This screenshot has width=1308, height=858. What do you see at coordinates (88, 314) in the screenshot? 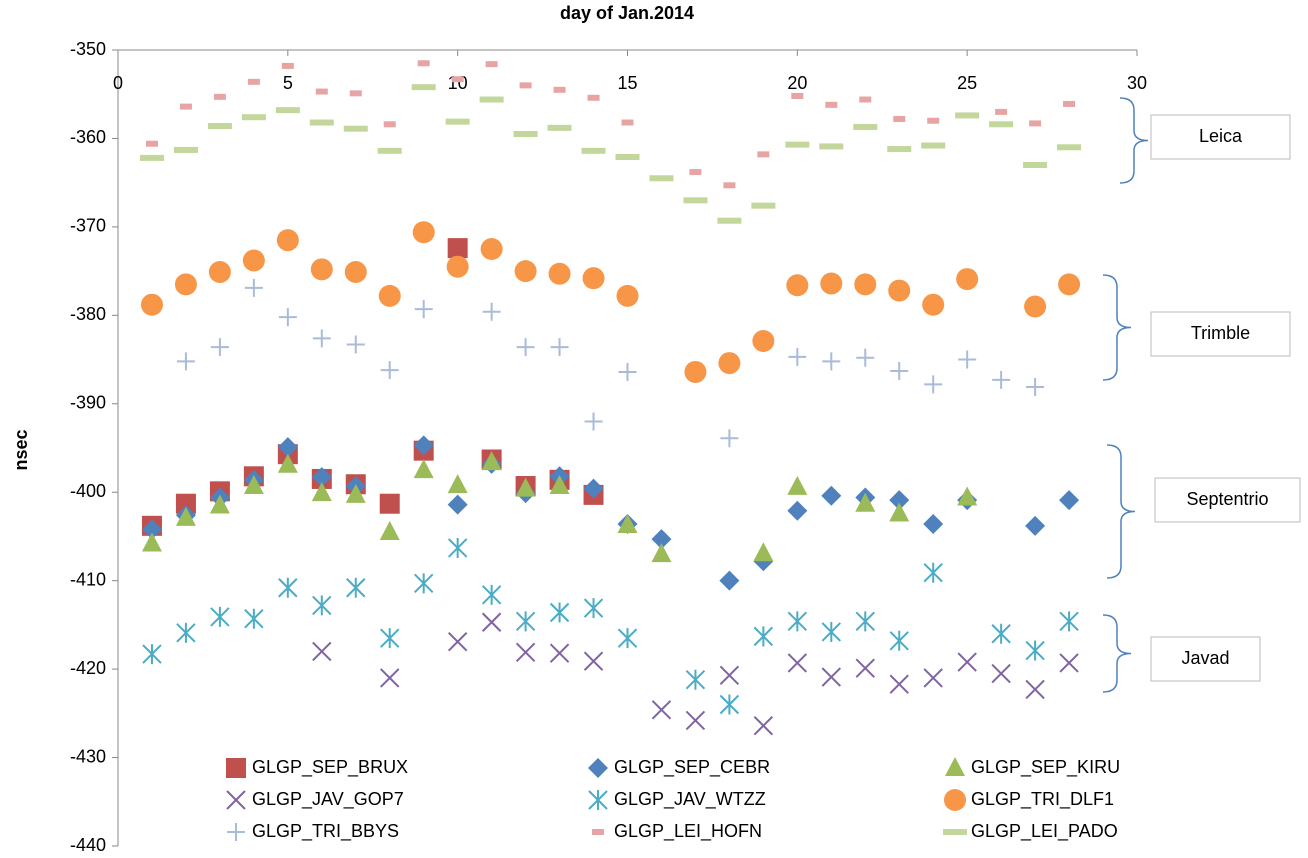
I see `y-tick-label: -380` at bounding box center [88, 314].